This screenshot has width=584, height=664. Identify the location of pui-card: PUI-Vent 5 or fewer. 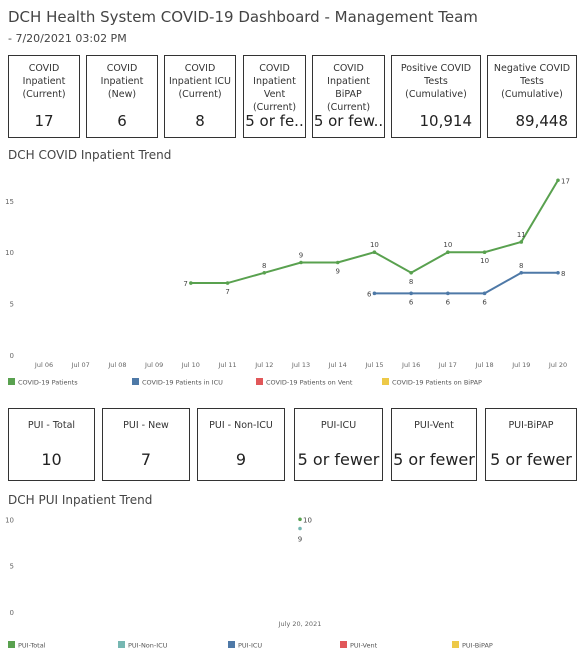
(434, 444).